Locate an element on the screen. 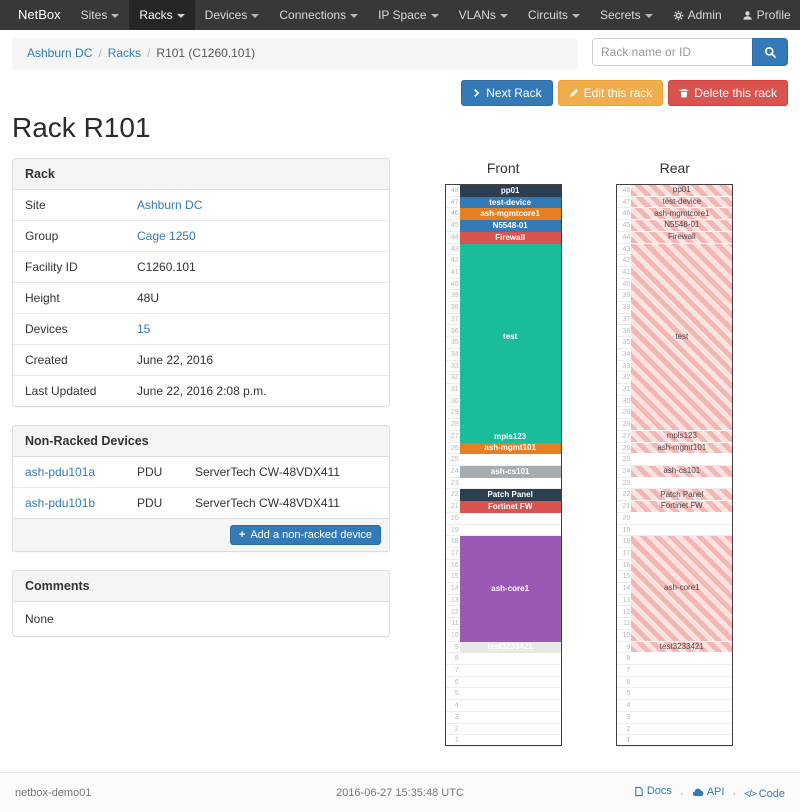 The width and height of the screenshot is (800, 812). nav-item-label: Secrets is located at coordinates (620, 15).